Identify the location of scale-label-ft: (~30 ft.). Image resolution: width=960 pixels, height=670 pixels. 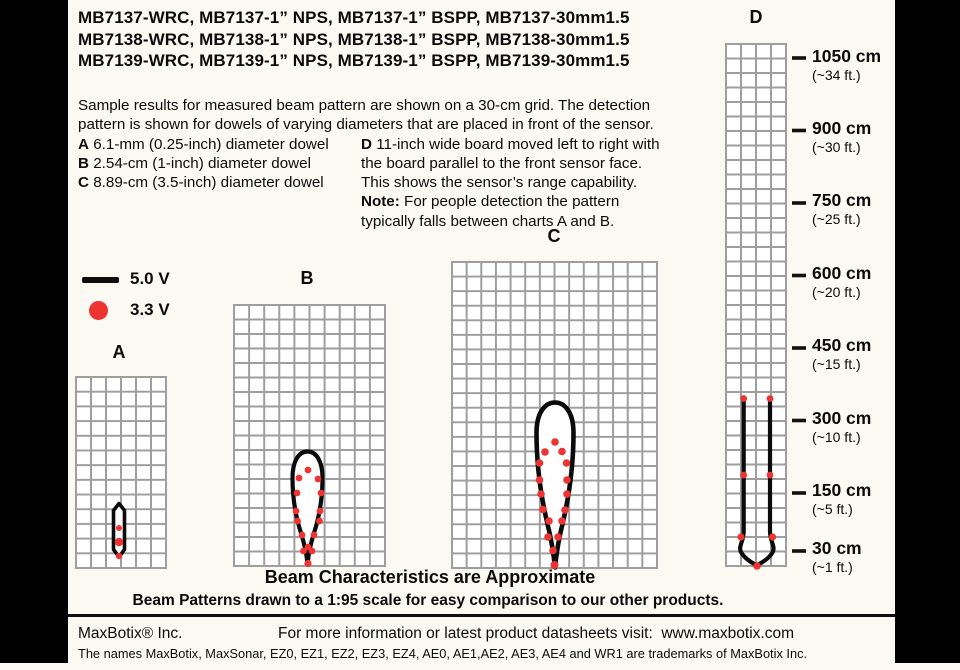
(836, 147).